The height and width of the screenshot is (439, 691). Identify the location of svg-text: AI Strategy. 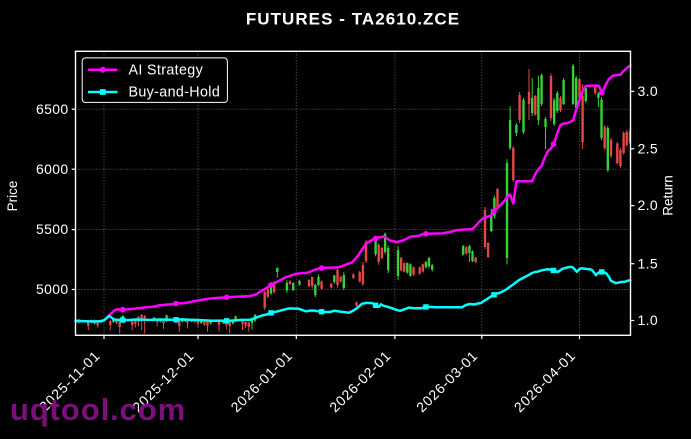
(166, 70).